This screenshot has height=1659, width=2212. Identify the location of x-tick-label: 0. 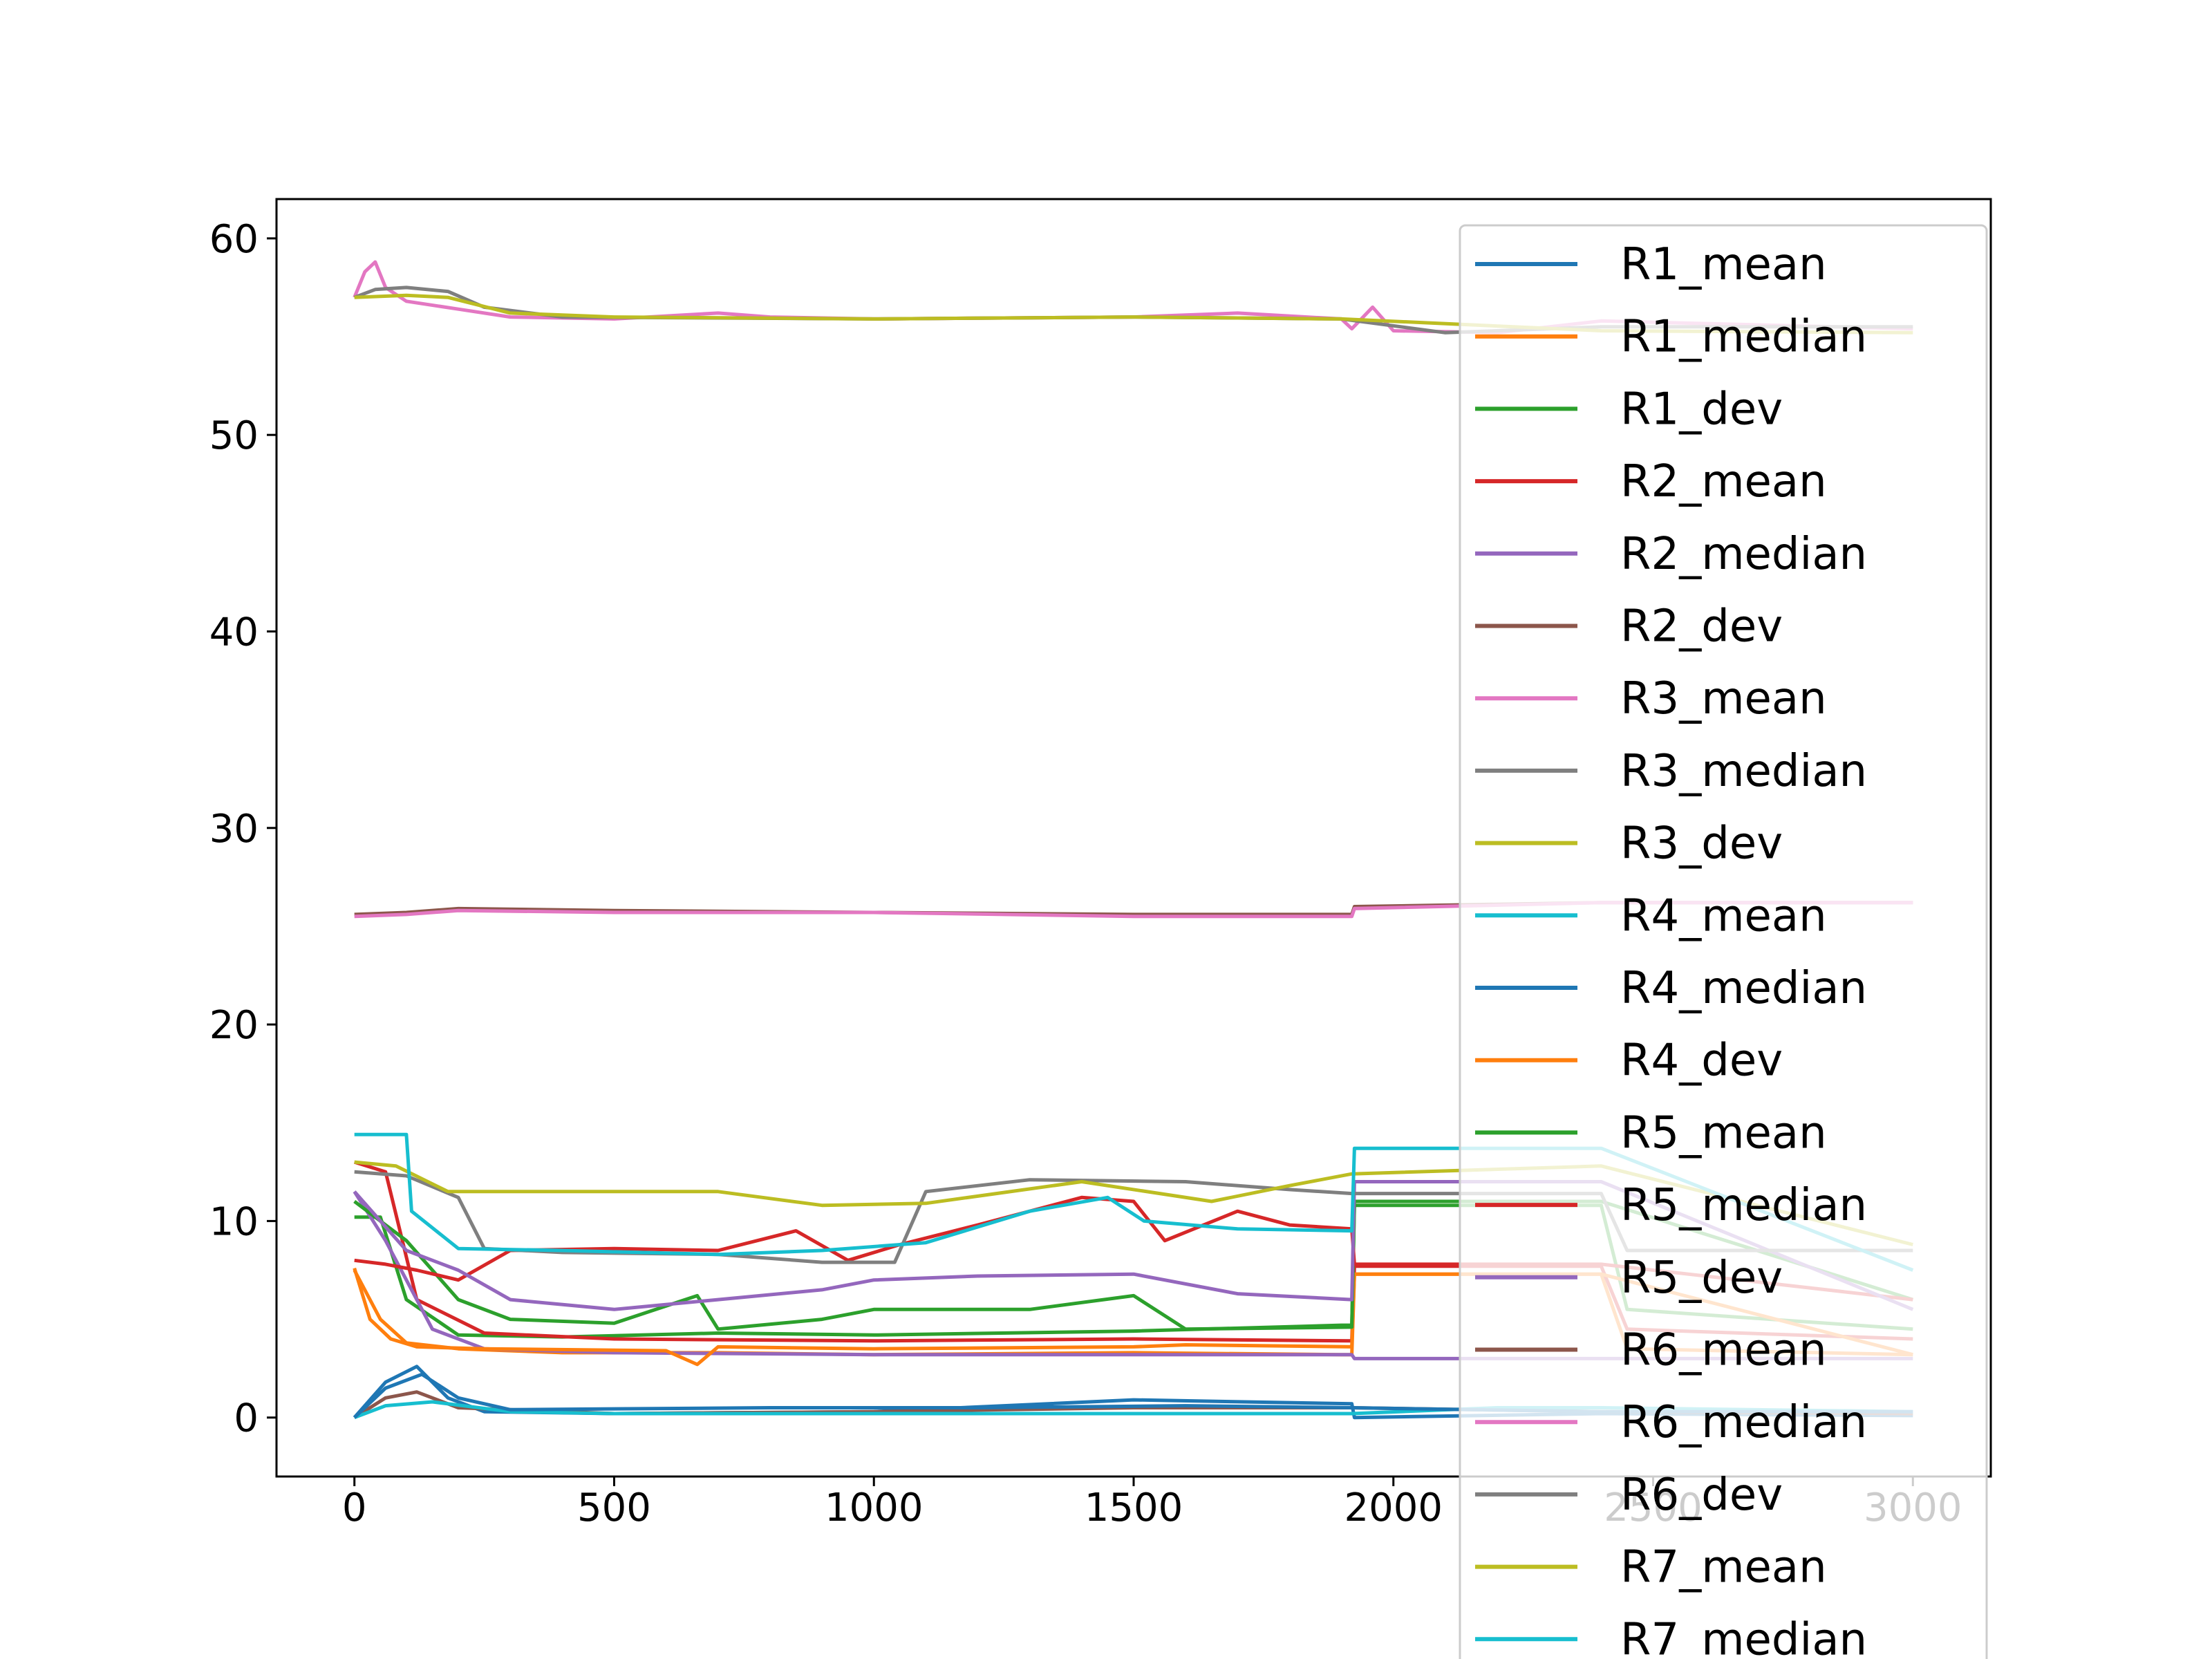
(354, 1507).